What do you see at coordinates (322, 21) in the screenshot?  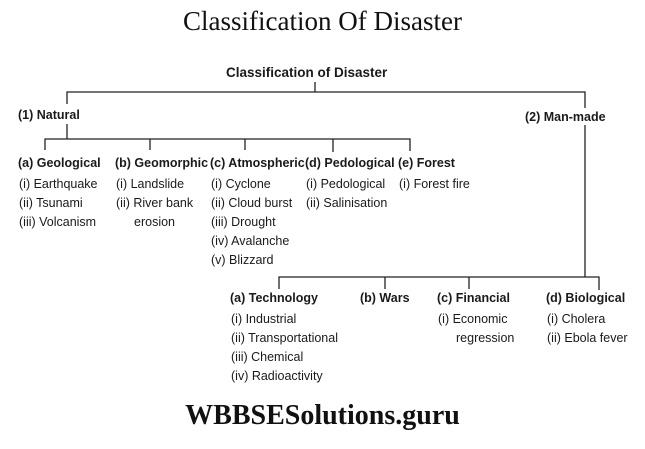 I see `page-title: Classification Of Disaster` at bounding box center [322, 21].